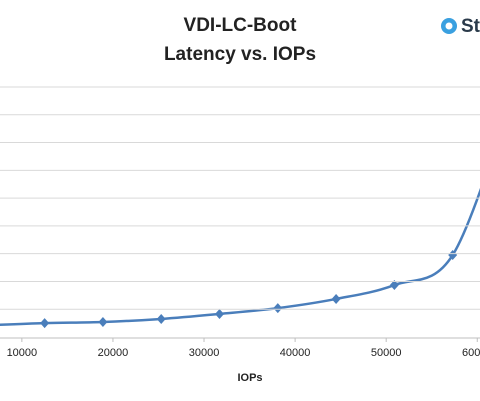  I want to click on logo-icon-center, so click(449, 26).